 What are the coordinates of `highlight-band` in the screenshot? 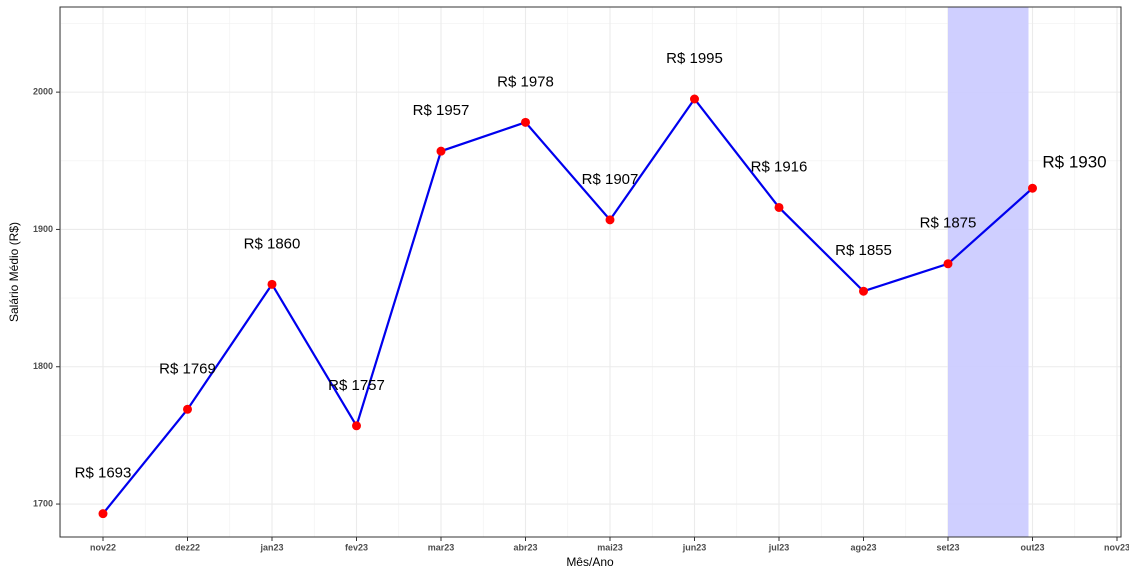 It's located at (988, 272).